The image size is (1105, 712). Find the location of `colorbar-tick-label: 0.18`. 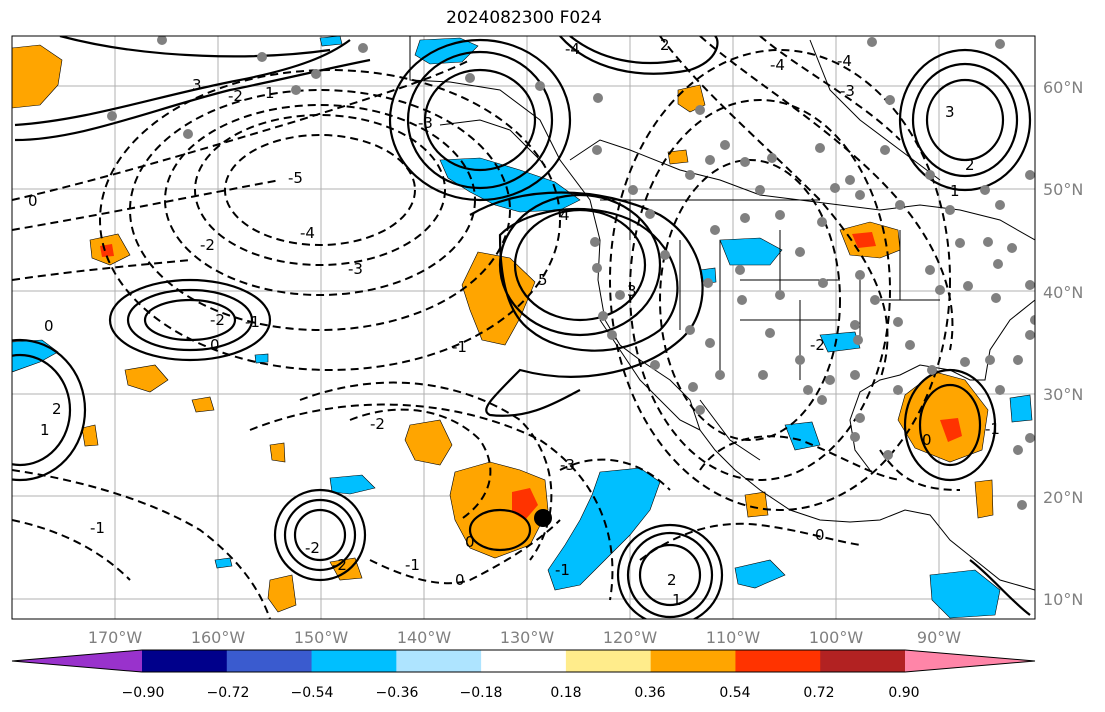

colorbar-tick-label: 0.18 is located at coordinates (565, 693).